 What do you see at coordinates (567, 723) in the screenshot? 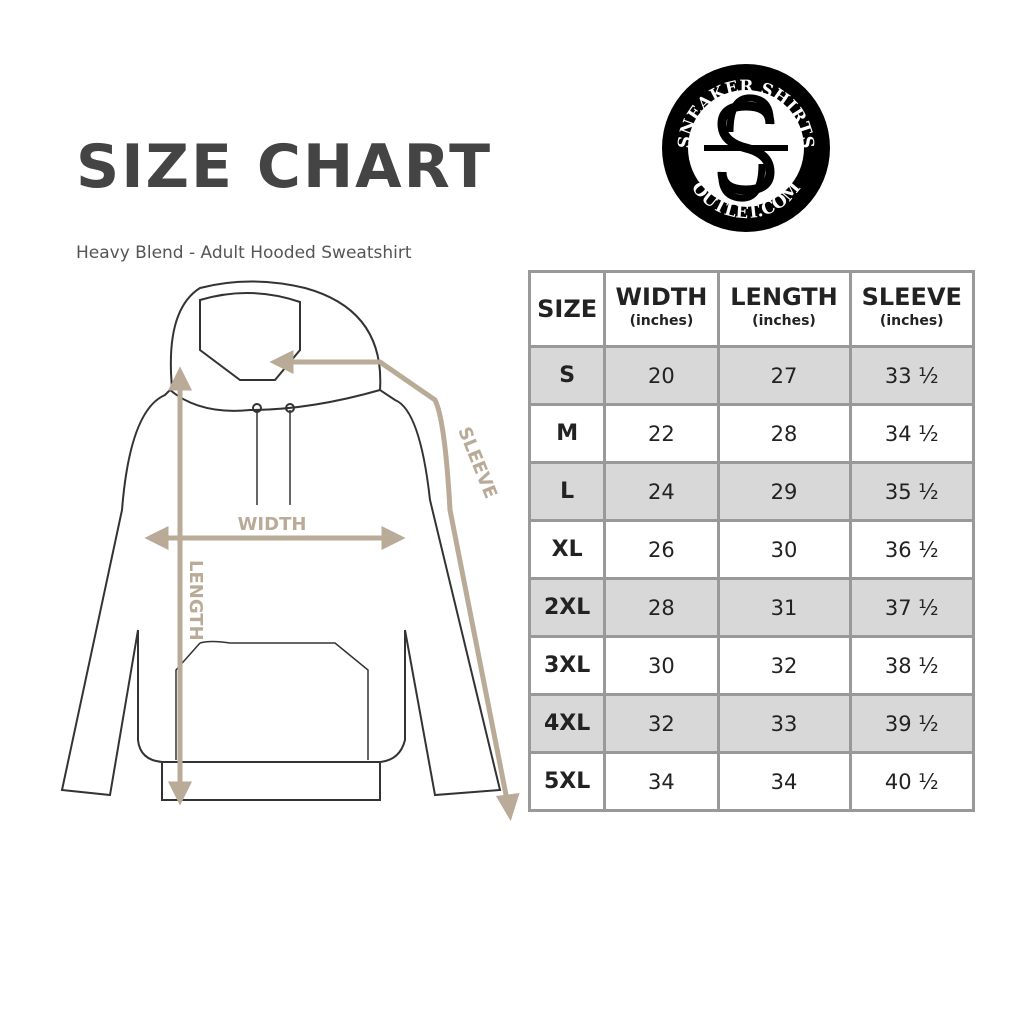
I see `size-cell: 4XL` at bounding box center [567, 723].